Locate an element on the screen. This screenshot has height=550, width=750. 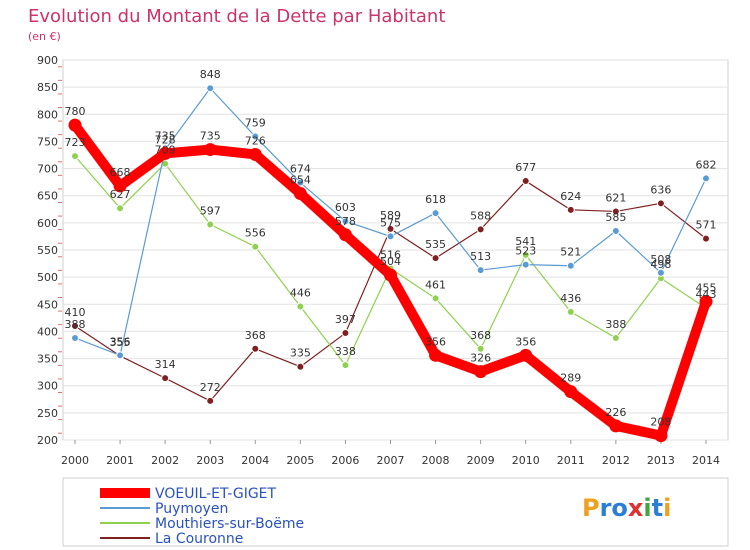
data-label: 355 is located at coordinates (120, 342).